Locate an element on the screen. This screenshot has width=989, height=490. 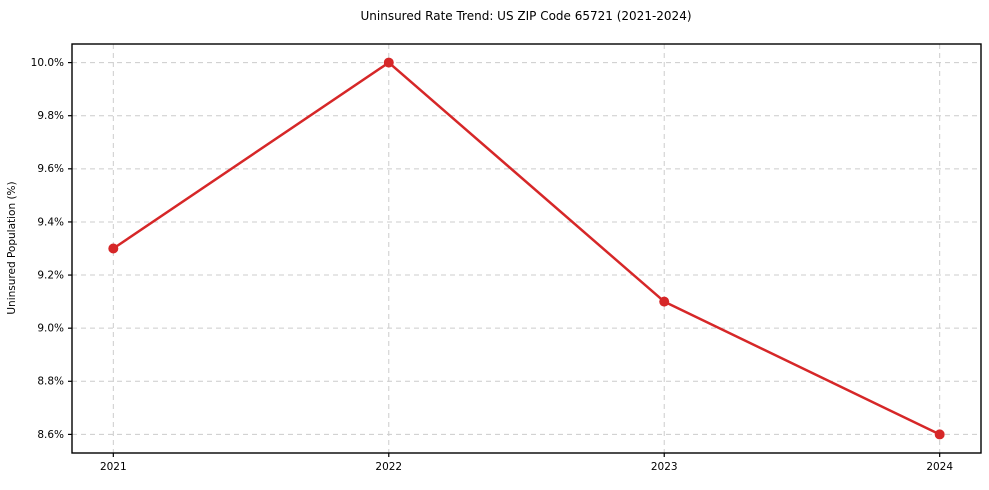
y-tick-label: 8.6% is located at coordinates (50, 435).